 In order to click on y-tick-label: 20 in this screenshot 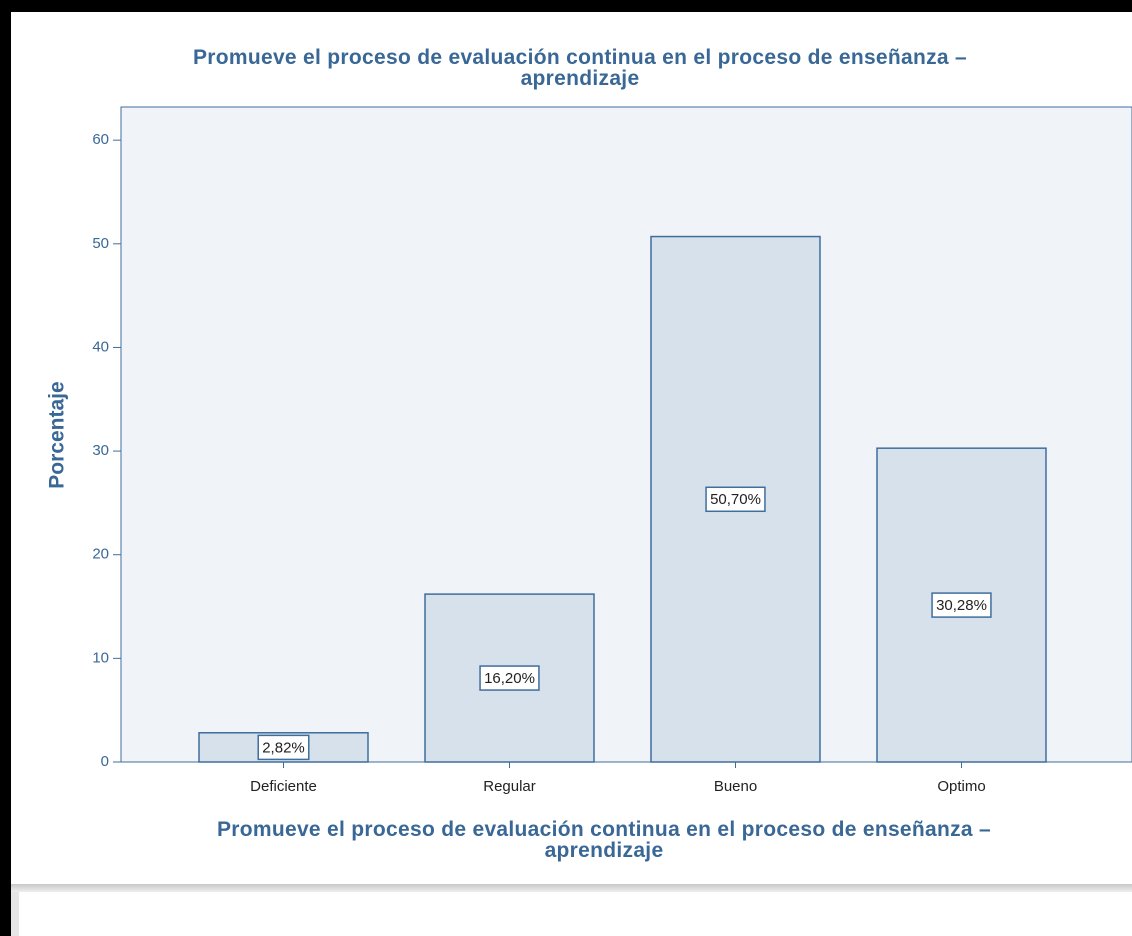, I will do `click(100, 554)`.